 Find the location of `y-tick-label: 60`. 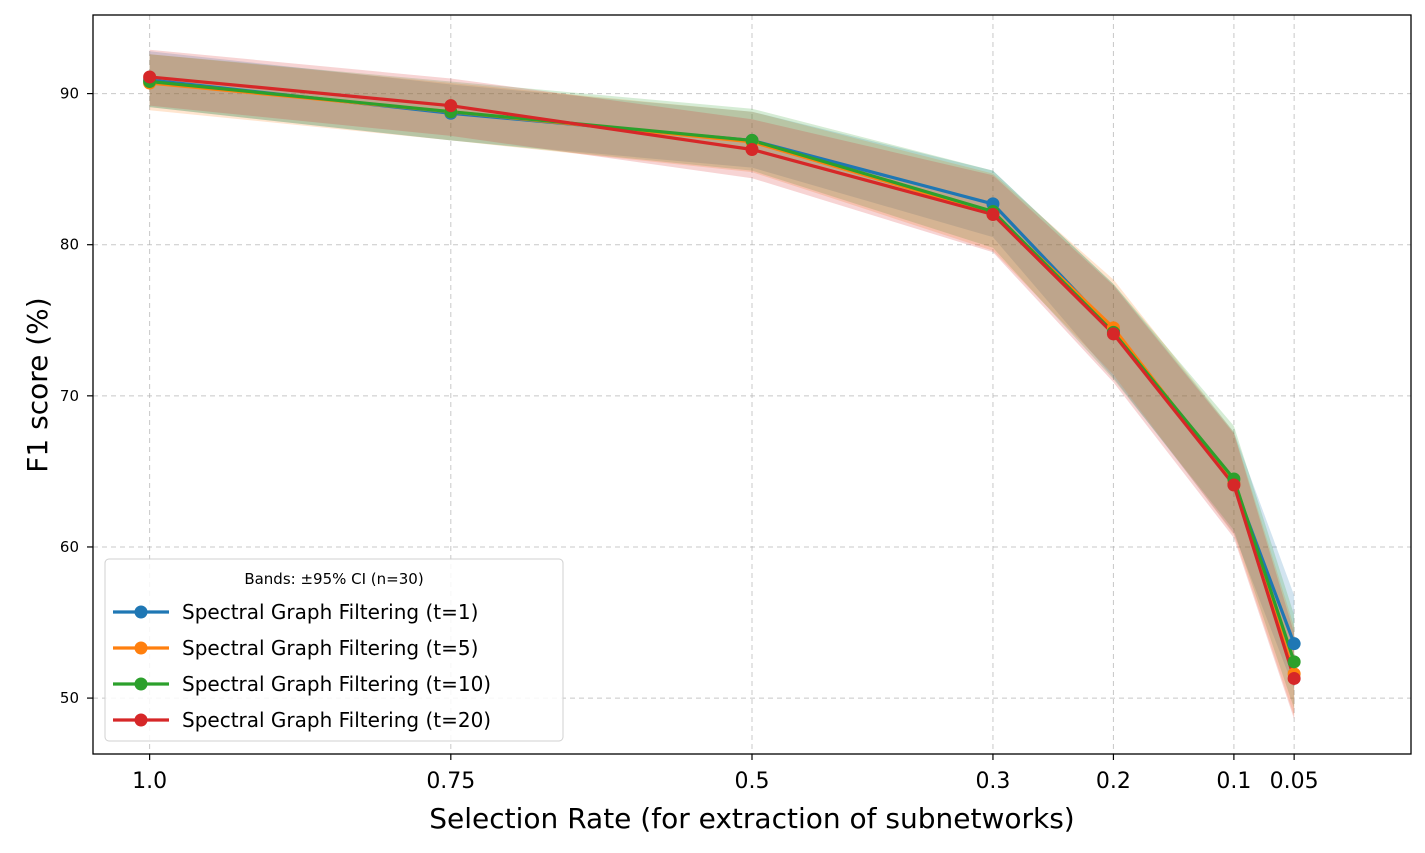

y-tick-label: 60 is located at coordinates (69, 547).